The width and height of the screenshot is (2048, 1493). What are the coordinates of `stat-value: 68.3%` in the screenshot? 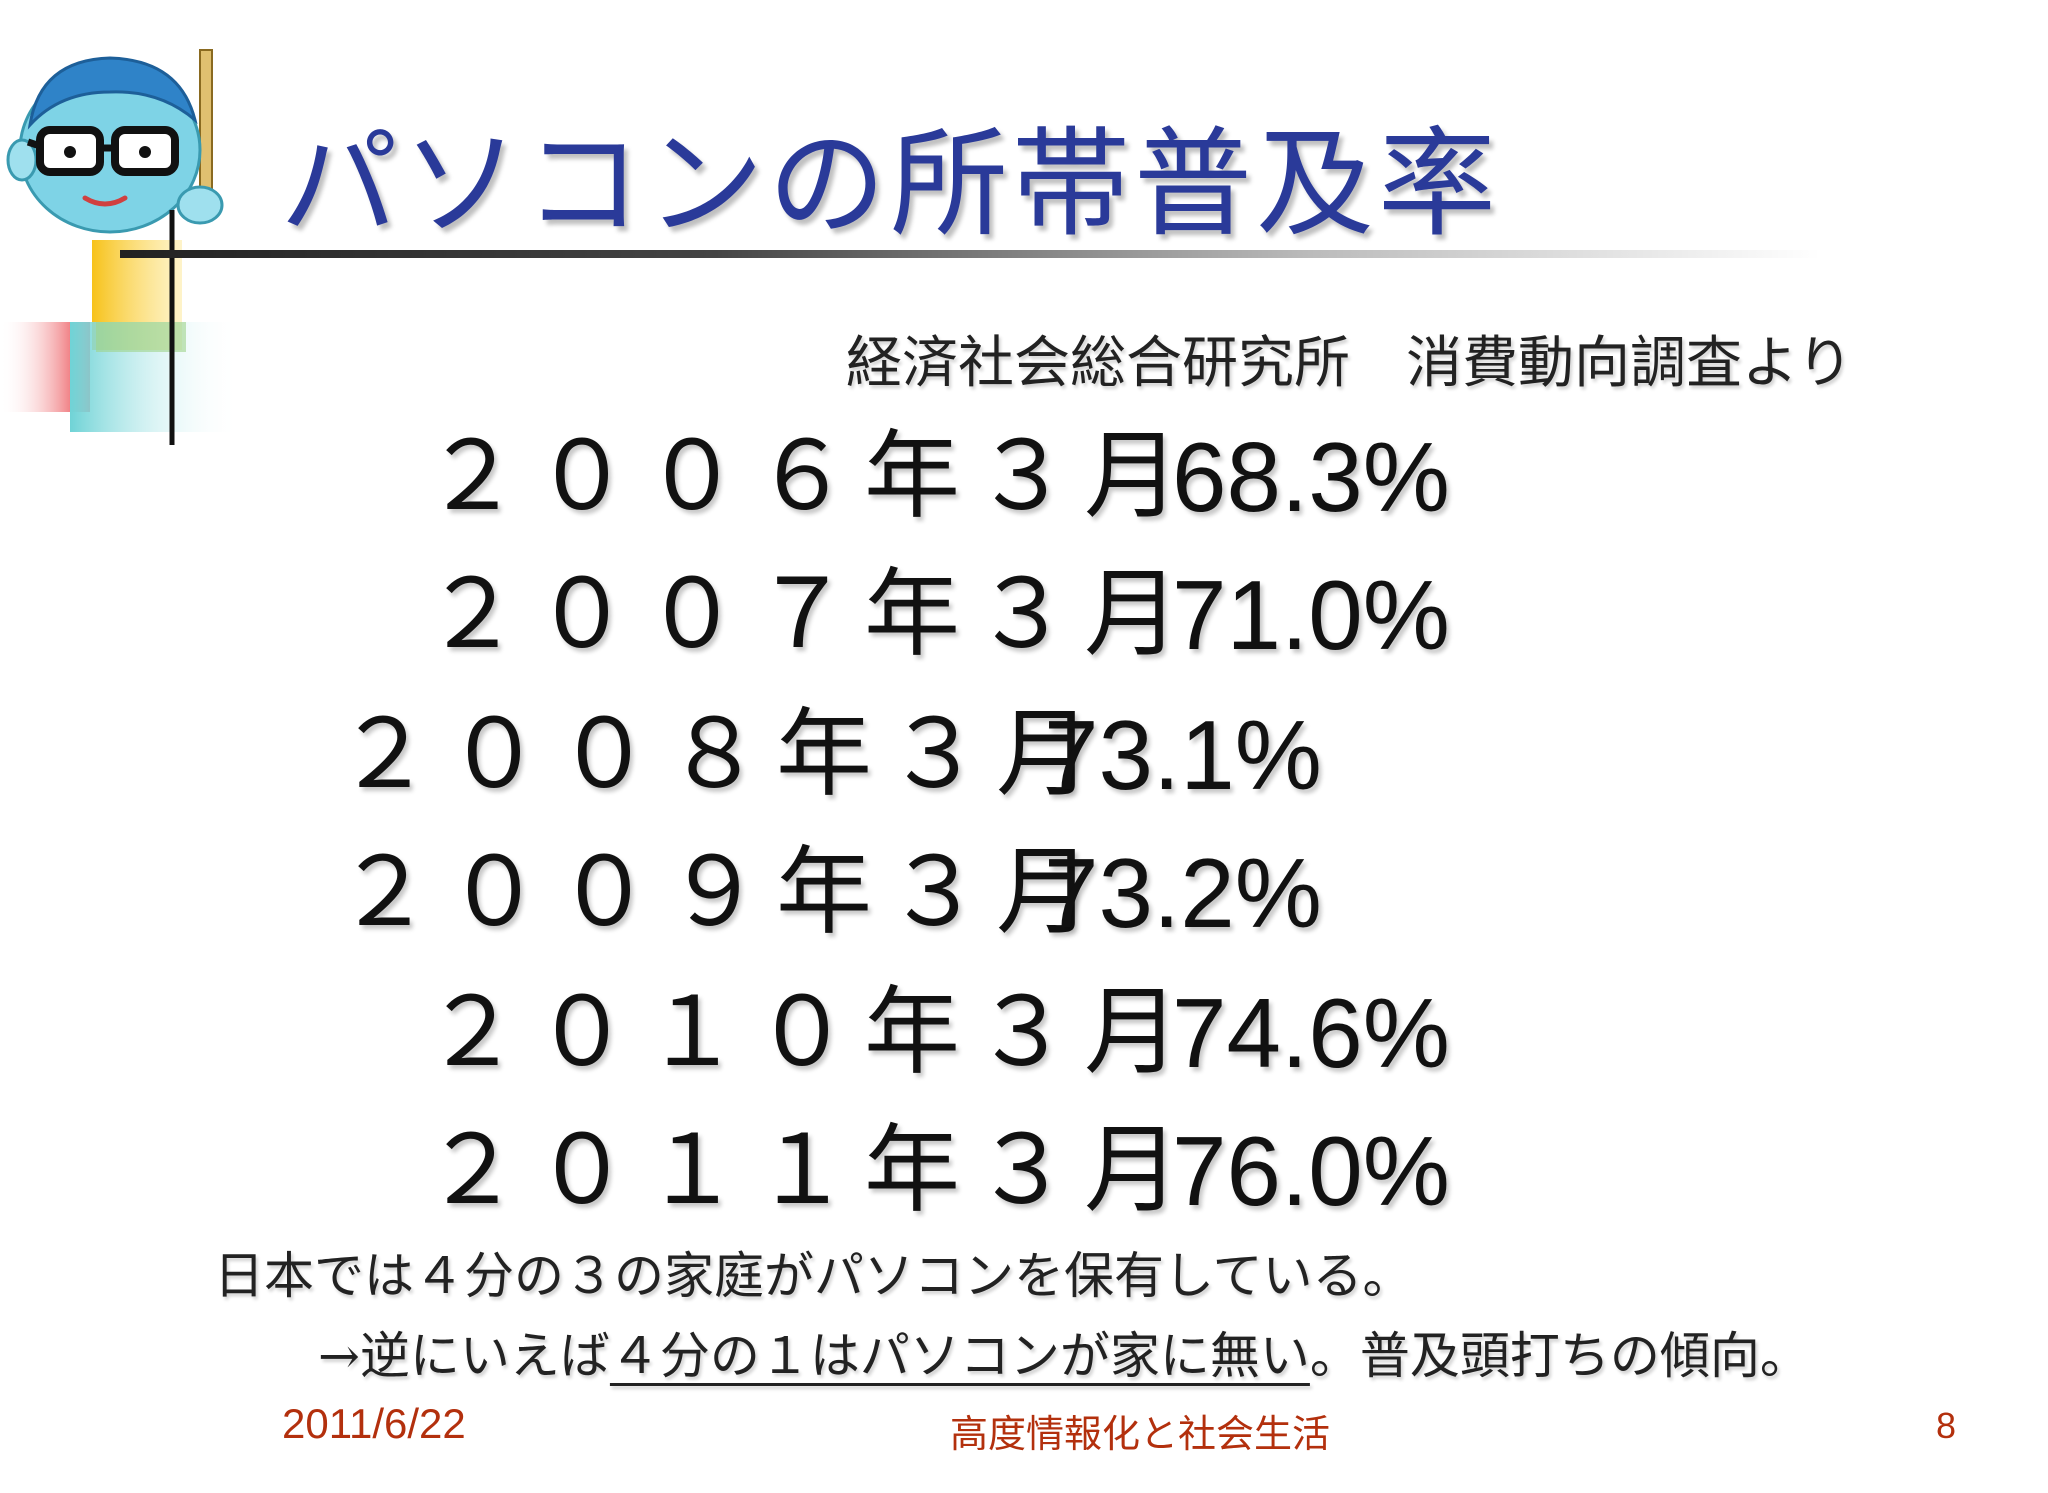 It's located at (1311, 477).